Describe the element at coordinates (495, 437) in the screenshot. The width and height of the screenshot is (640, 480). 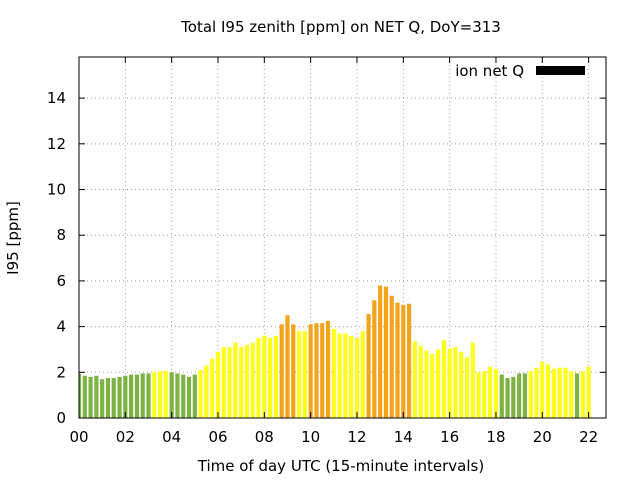
I see `x-tick-label: 18` at that location.